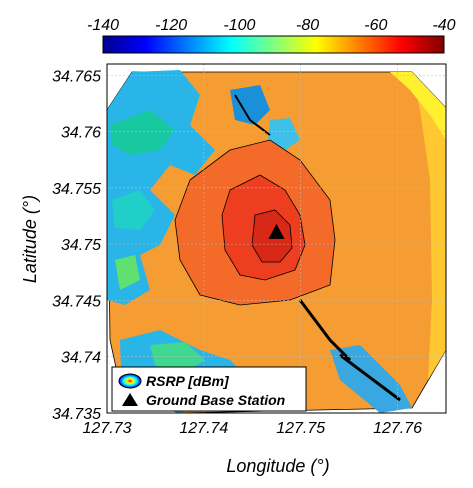  I want to click on colorbar-tick-label: -140, so click(103, 25).